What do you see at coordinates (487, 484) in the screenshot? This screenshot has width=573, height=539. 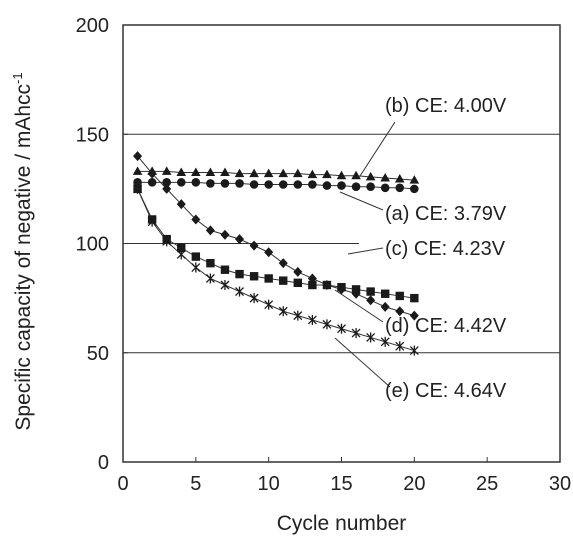 I see `x-tick-label: 25` at bounding box center [487, 484].